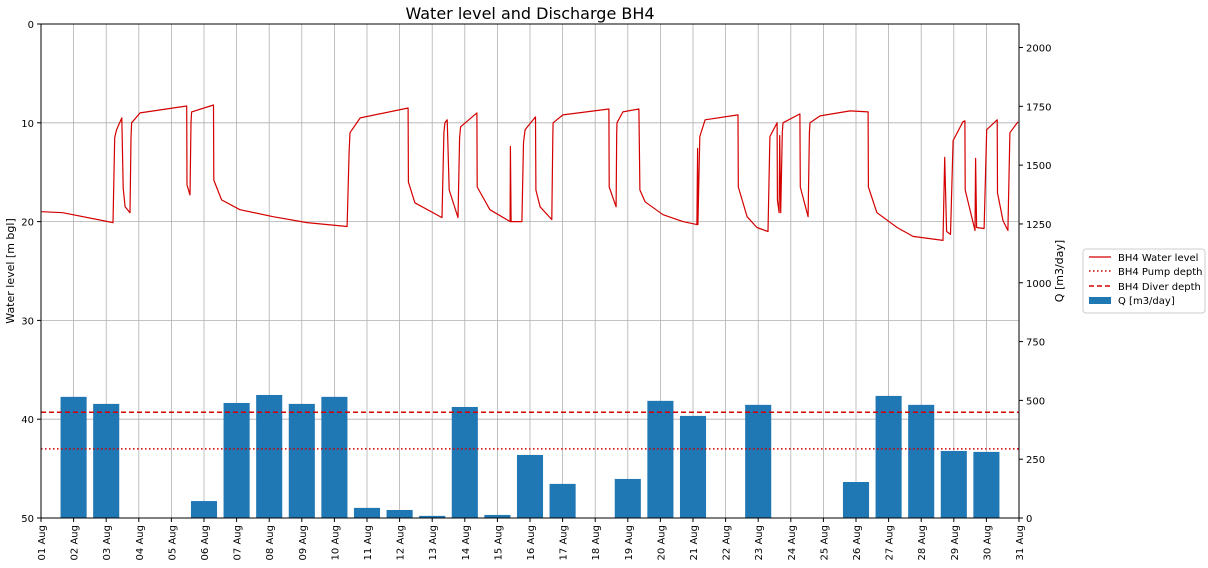  I want to click on y-right-tick-label: 1000, so click(1038, 284).